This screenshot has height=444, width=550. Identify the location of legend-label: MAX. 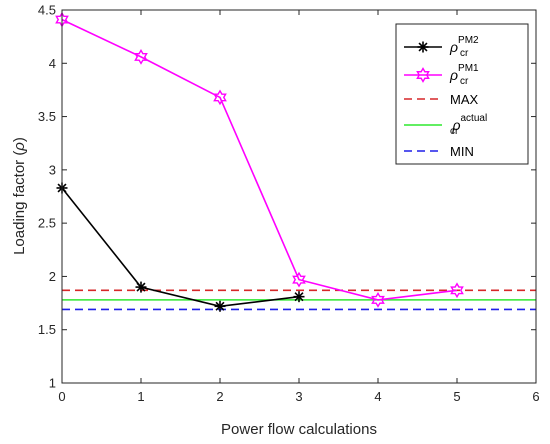
(464, 99).